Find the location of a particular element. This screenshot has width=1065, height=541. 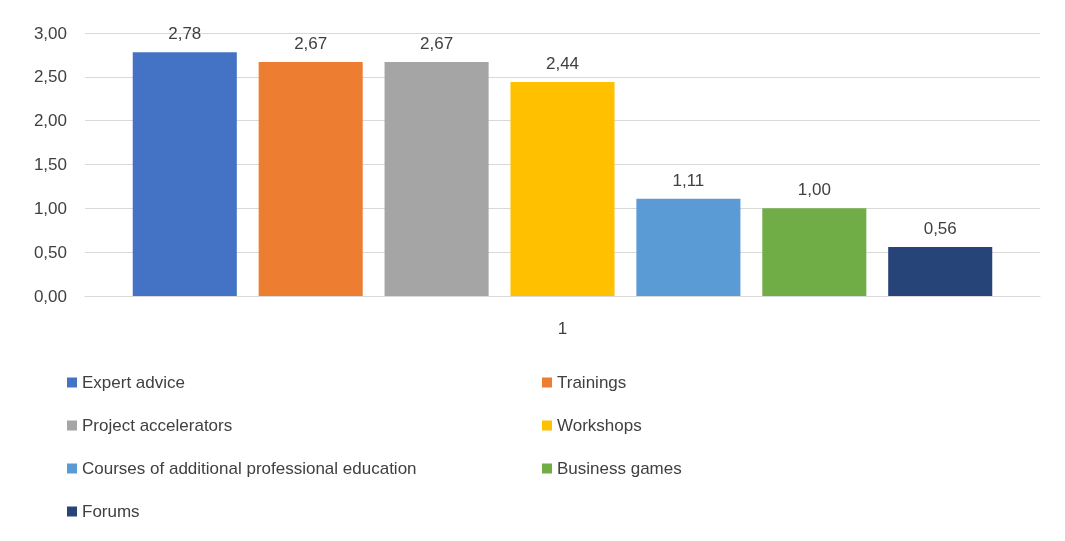

y-tick-label: 0,00 is located at coordinates (50, 296).